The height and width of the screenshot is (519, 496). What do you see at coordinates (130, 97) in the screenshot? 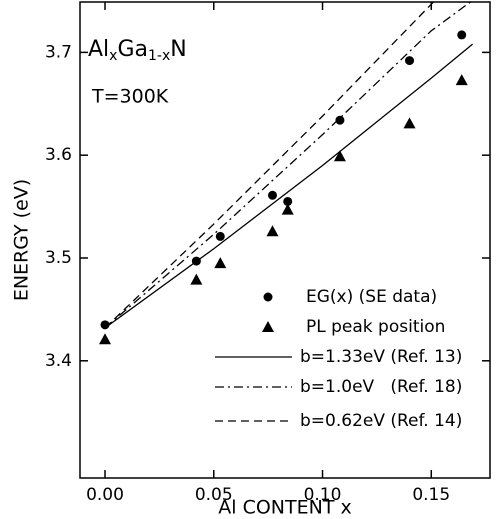
I see `annotation: T=300K` at bounding box center [130, 97].